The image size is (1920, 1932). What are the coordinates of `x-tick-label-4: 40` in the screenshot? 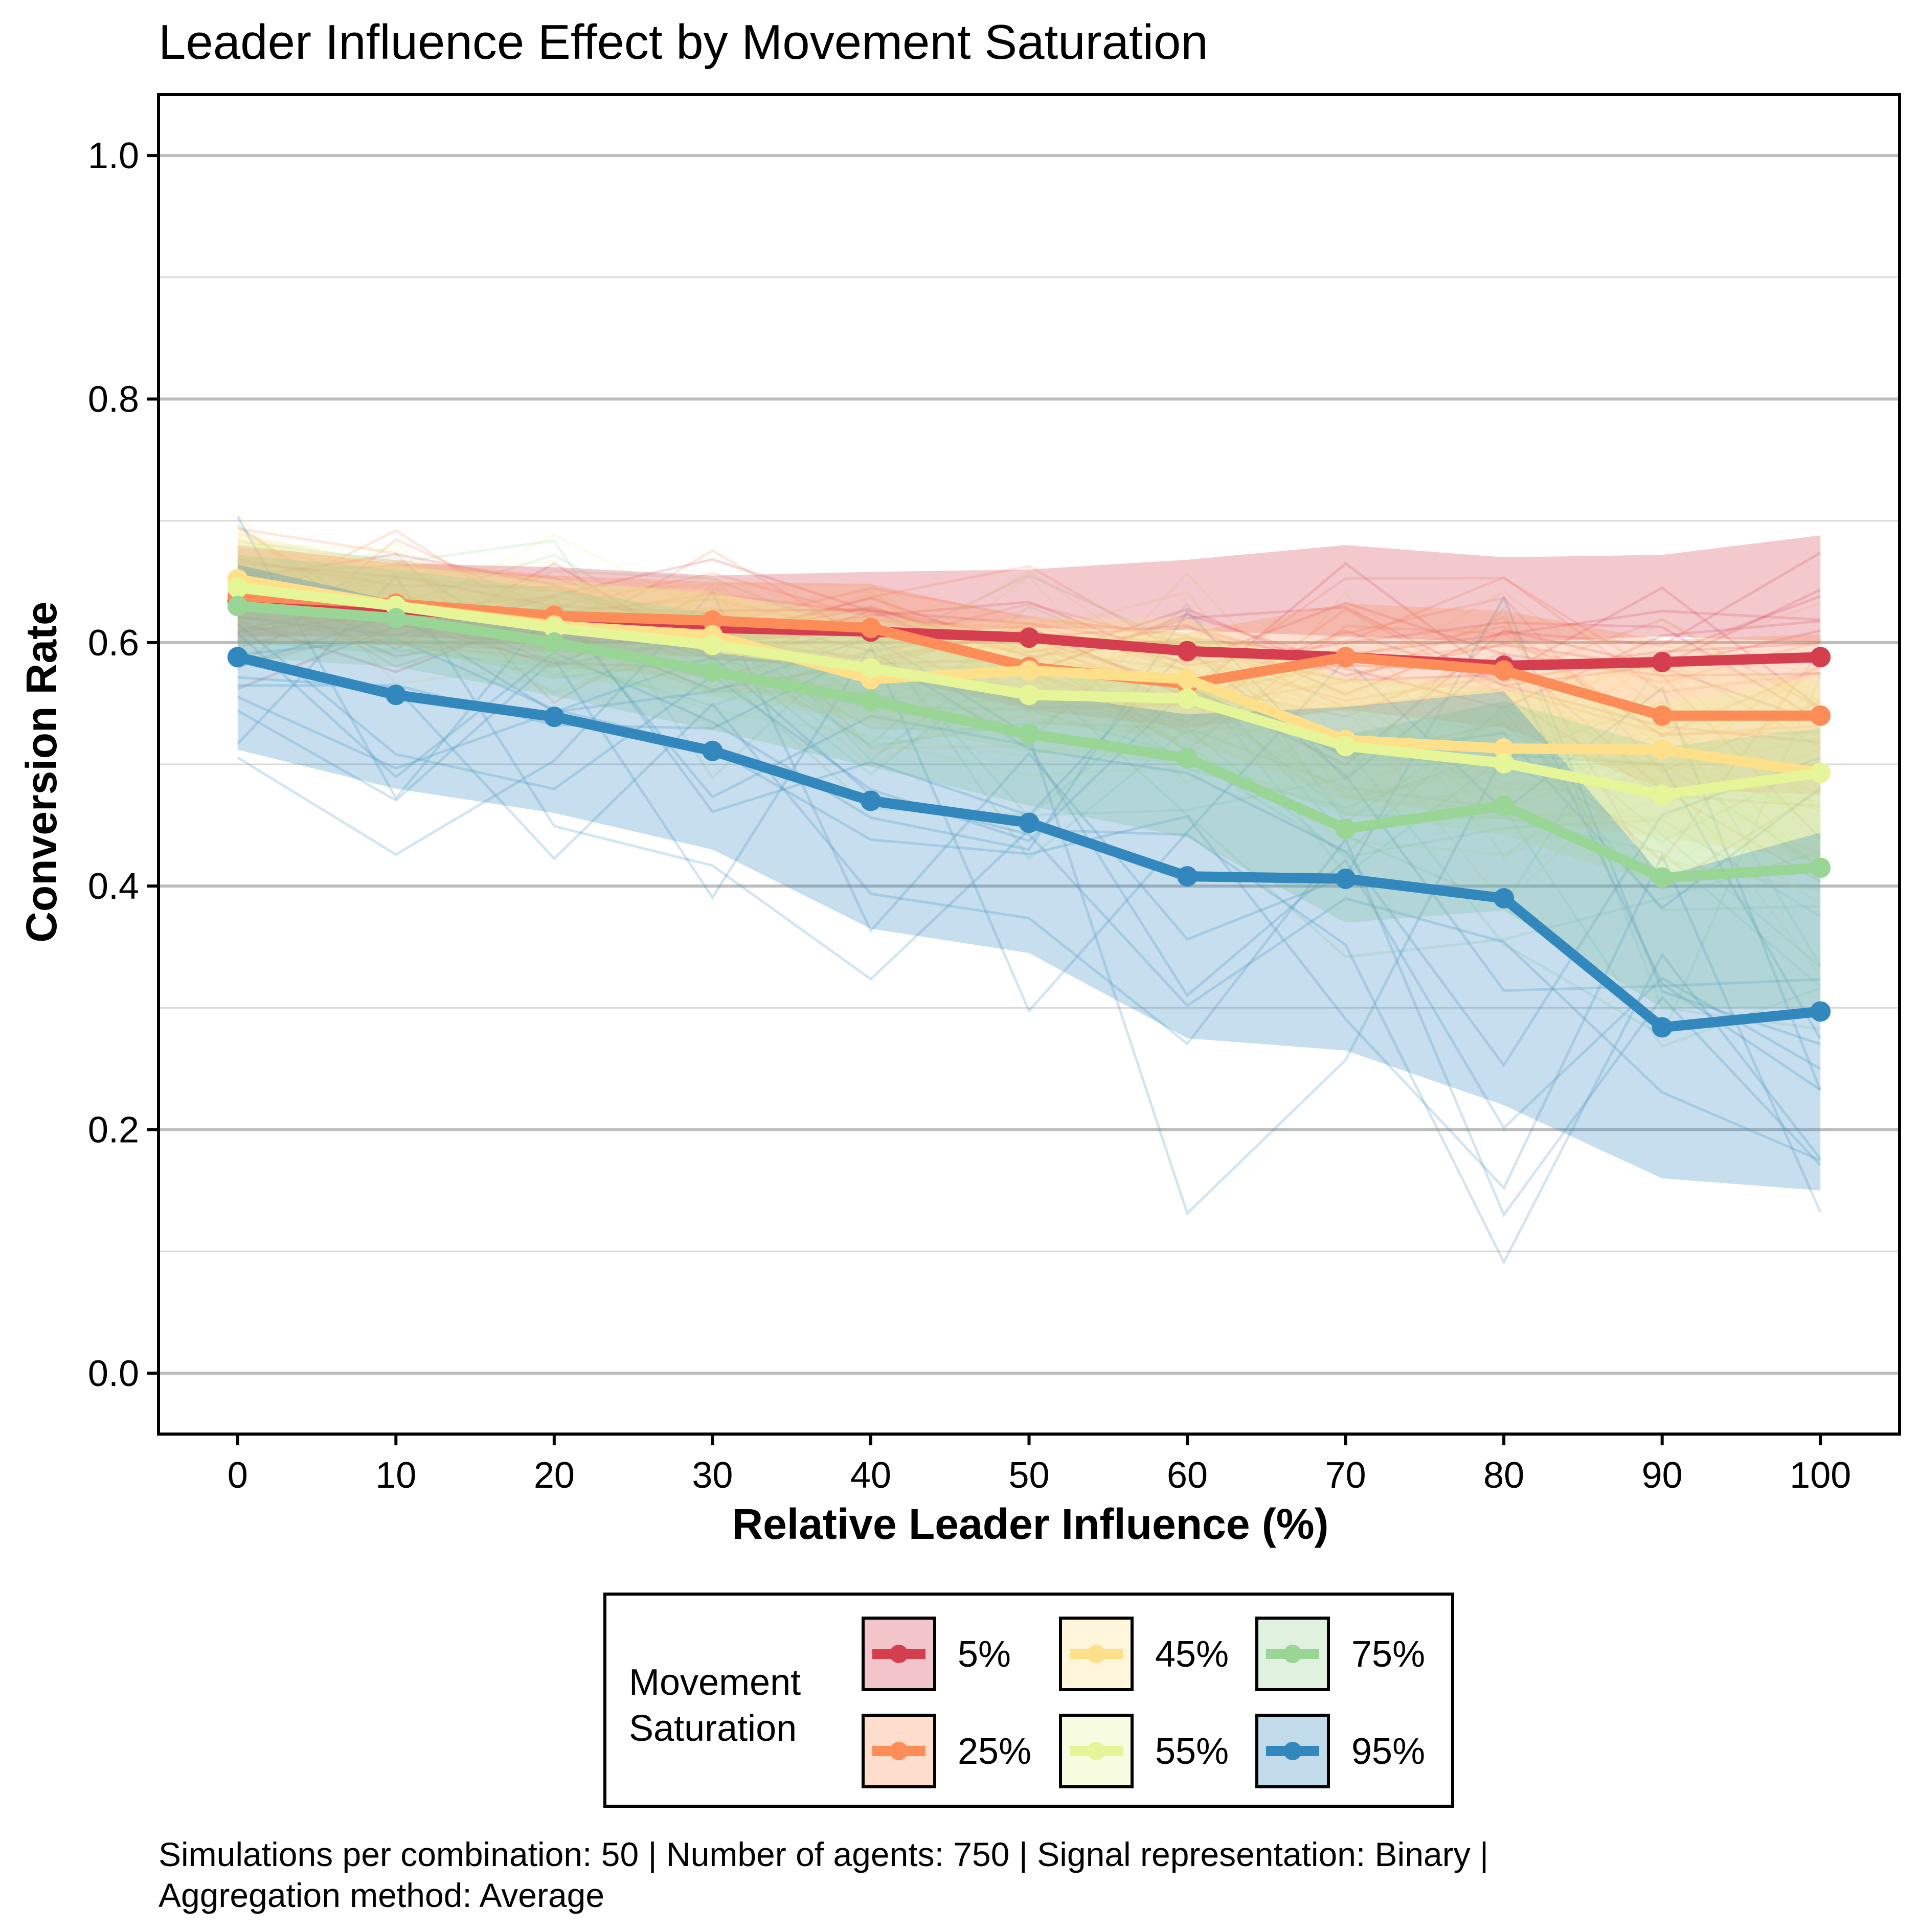 It's located at (871, 1475).